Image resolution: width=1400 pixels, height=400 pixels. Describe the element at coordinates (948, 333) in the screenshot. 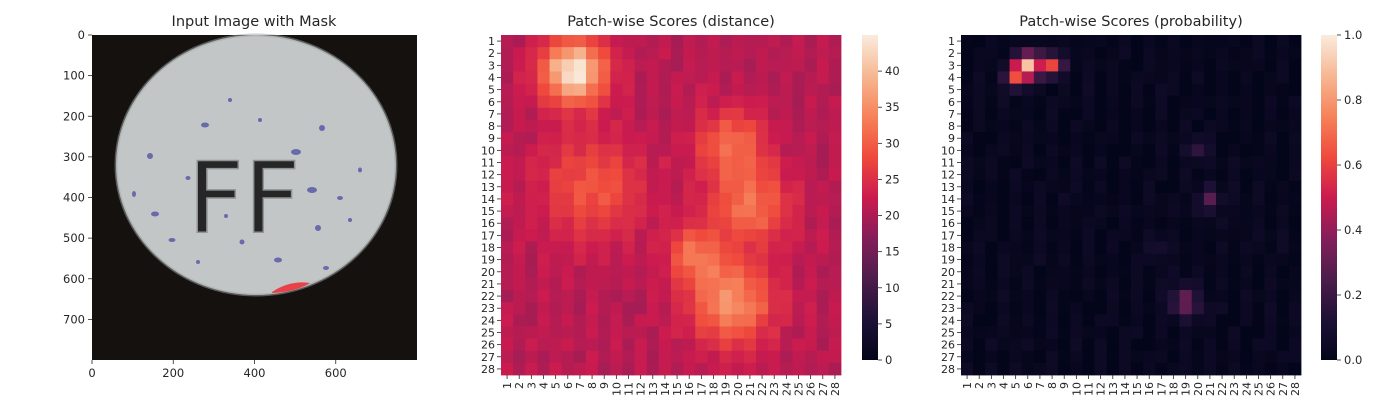

I see `y-tick-label: 25` at that location.